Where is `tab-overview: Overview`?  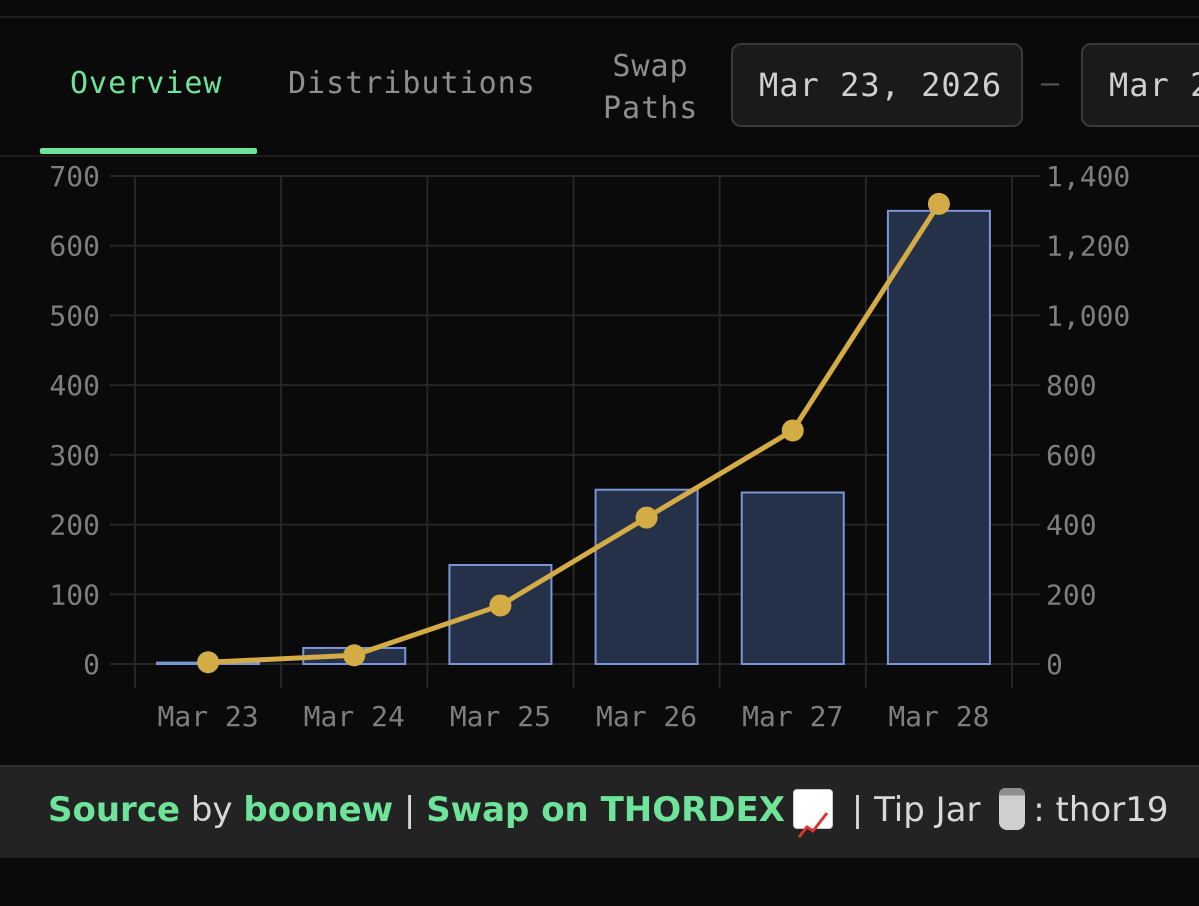
tab-overview: Overview is located at coordinates (146, 83).